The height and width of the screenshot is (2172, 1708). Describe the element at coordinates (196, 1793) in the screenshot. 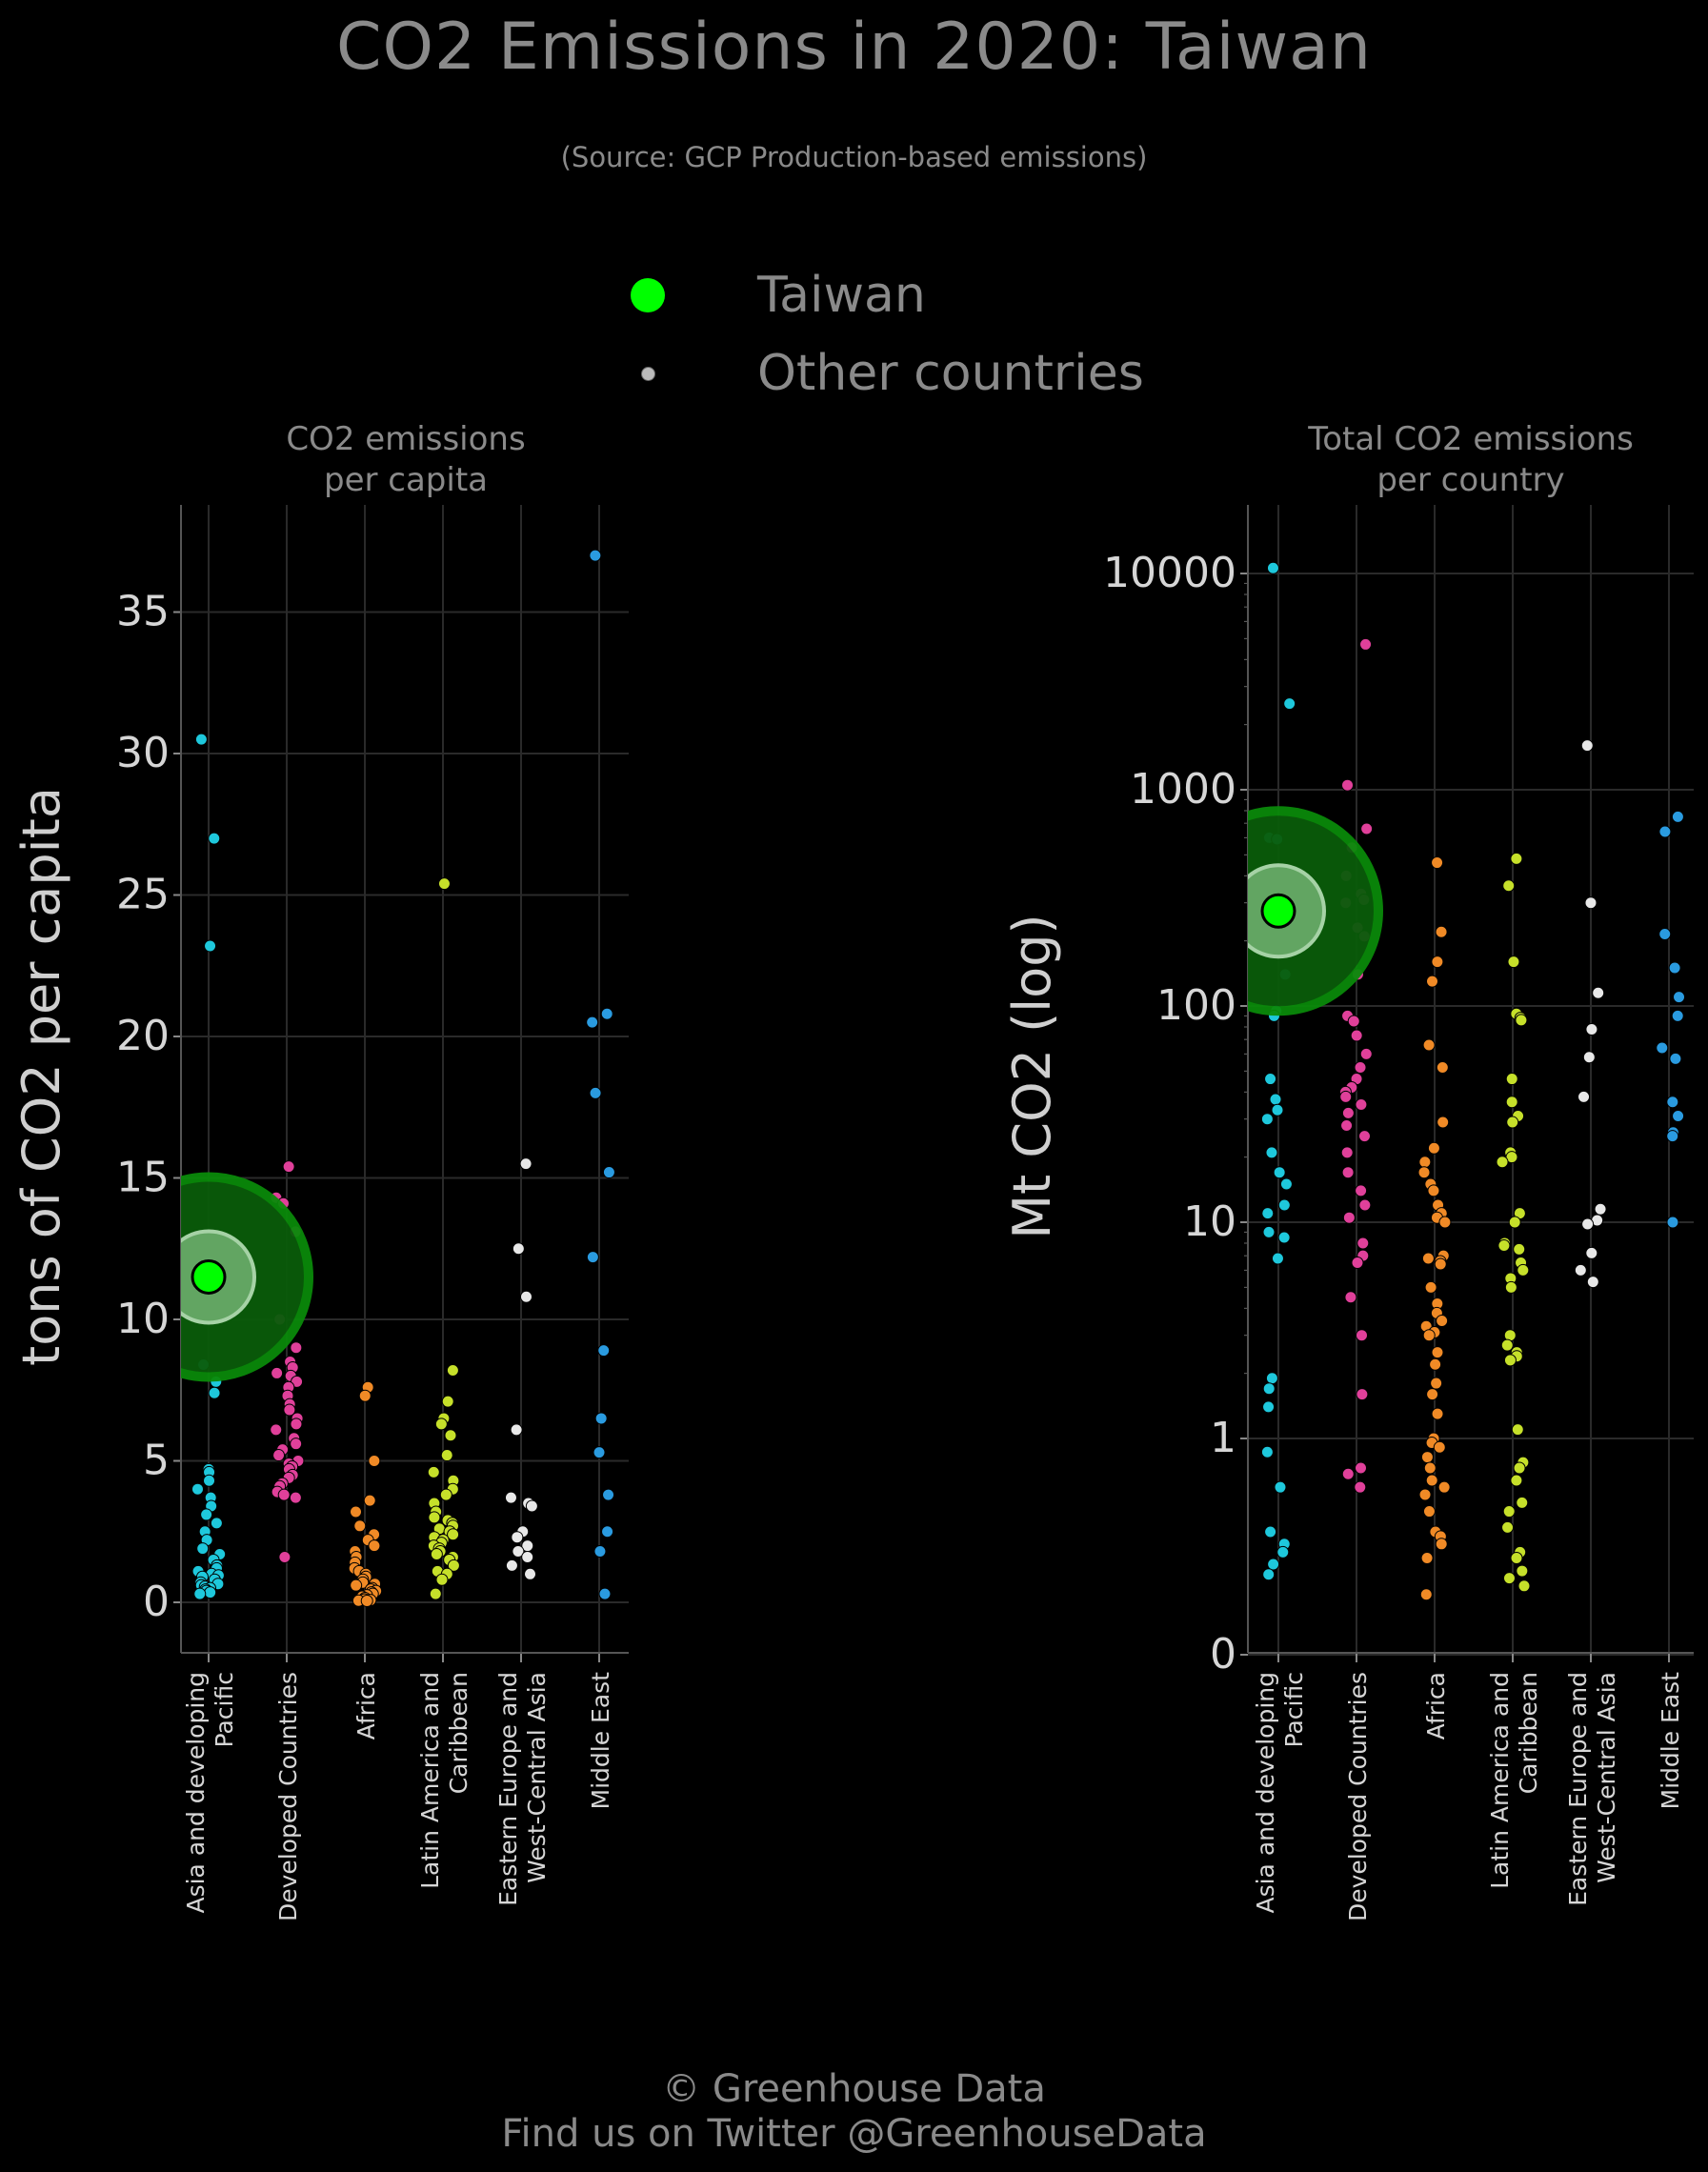

I see `x-tick-label: Asia and developing` at that location.